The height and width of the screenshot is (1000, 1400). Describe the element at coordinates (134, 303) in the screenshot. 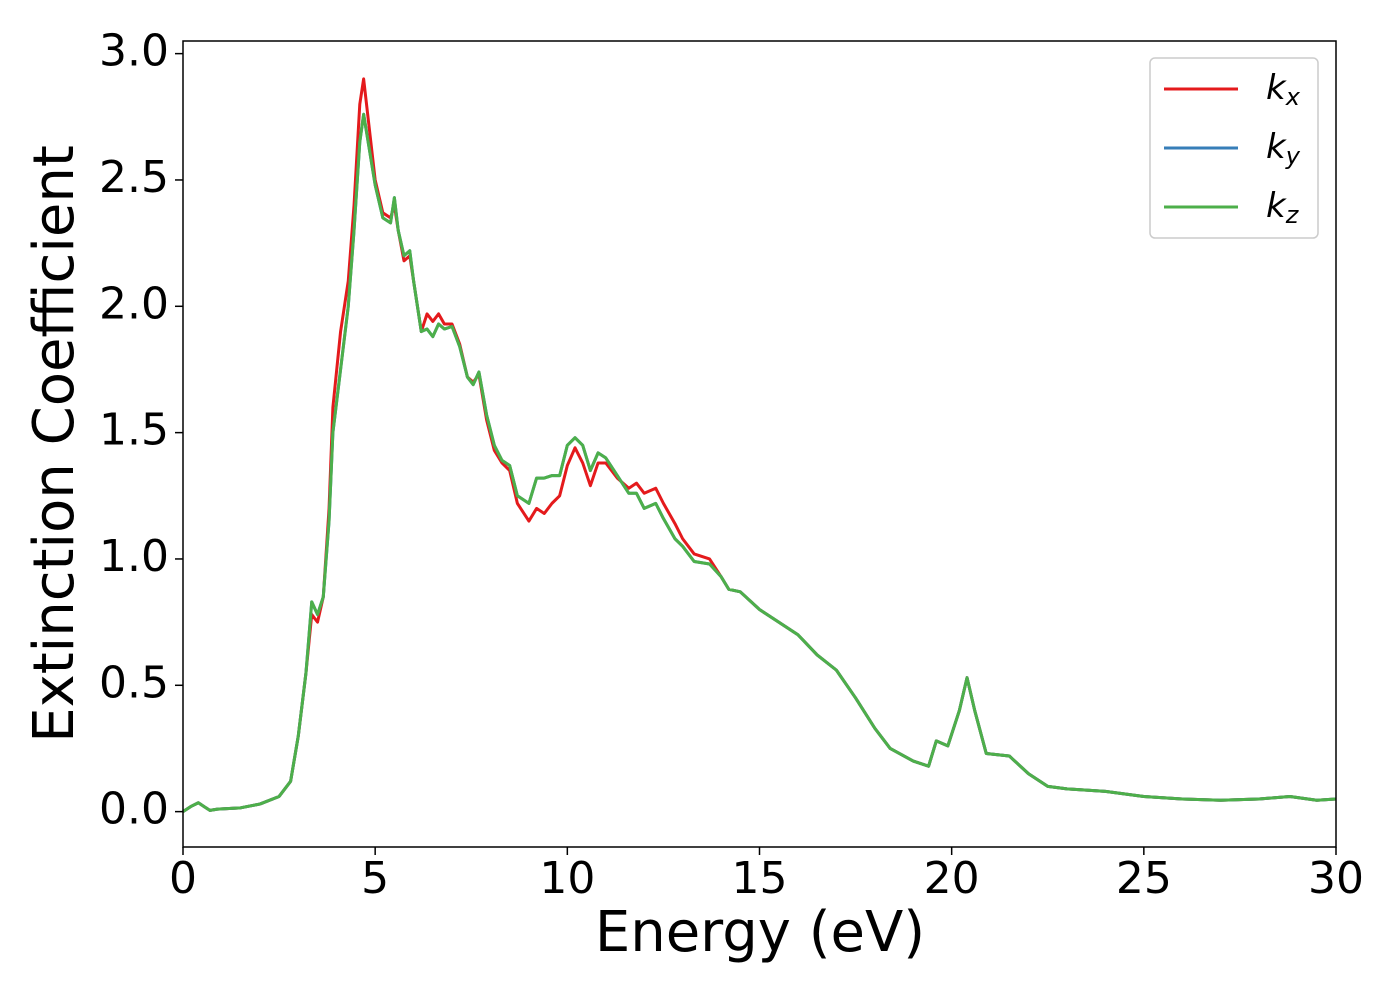

I see `y-tick-label: 2.0` at that location.